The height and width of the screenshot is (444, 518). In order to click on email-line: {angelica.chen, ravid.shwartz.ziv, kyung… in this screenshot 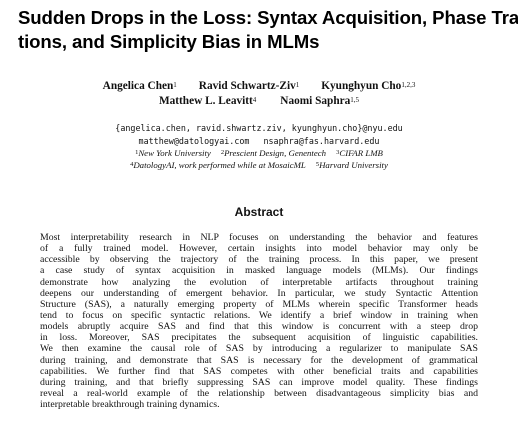, I will do `click(259, 128)`.